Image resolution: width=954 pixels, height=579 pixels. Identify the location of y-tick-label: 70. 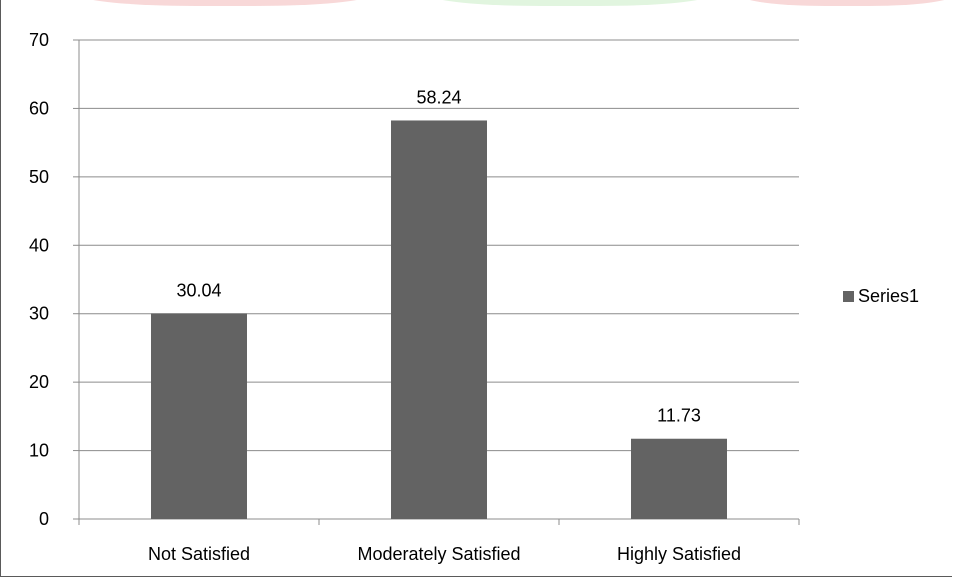
(39, 40).